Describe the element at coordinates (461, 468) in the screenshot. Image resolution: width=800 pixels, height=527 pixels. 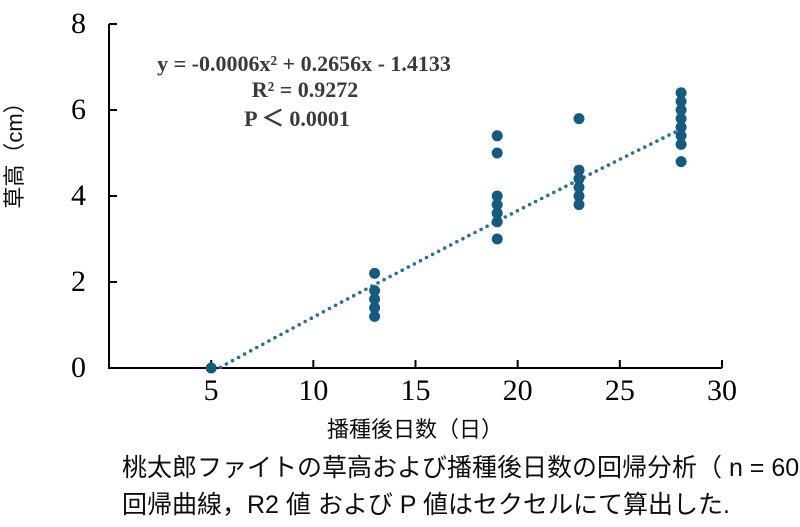
I see `caption-line-1: 桃太郎ファイトの草高および播種後日数の回帰分析（ n = 60 ）` at that location.